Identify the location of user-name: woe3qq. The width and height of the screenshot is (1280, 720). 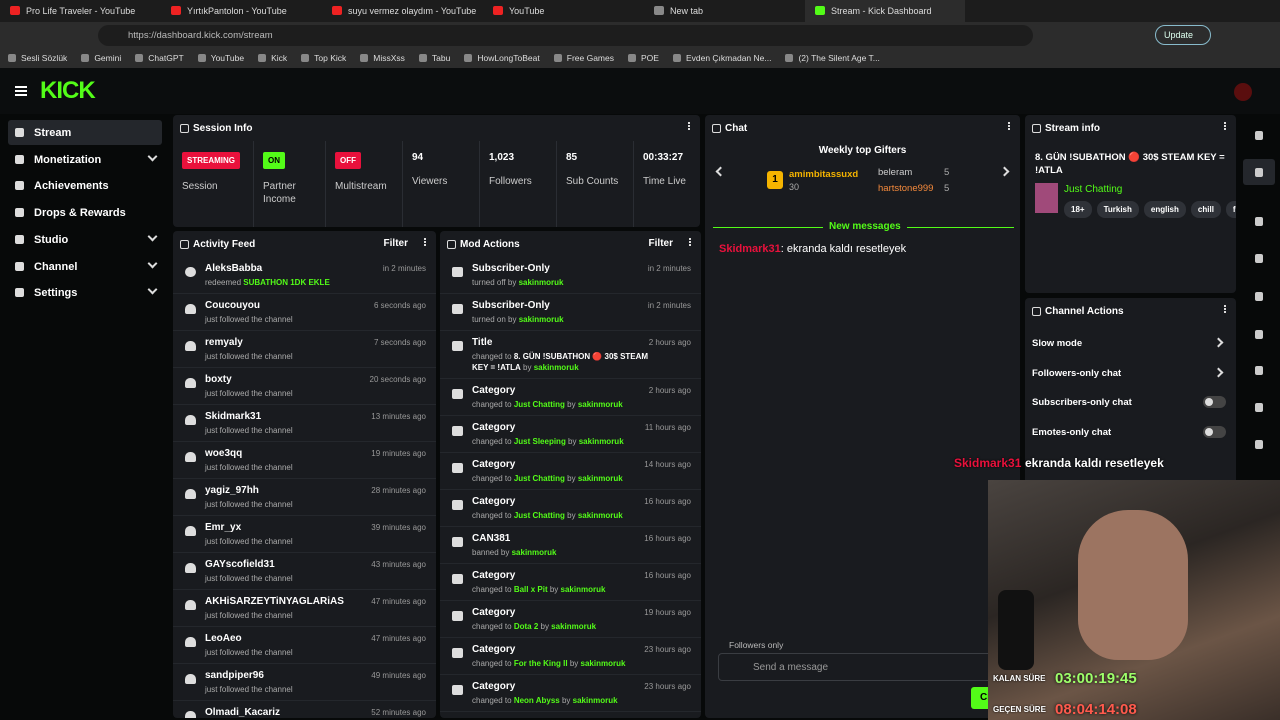
(224, 453).